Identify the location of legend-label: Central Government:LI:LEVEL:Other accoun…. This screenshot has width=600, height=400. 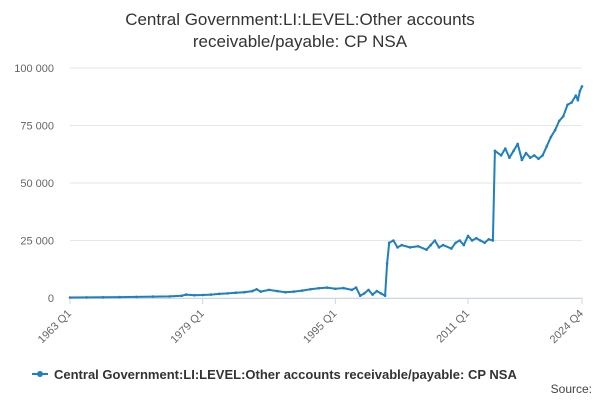
(285, 374).